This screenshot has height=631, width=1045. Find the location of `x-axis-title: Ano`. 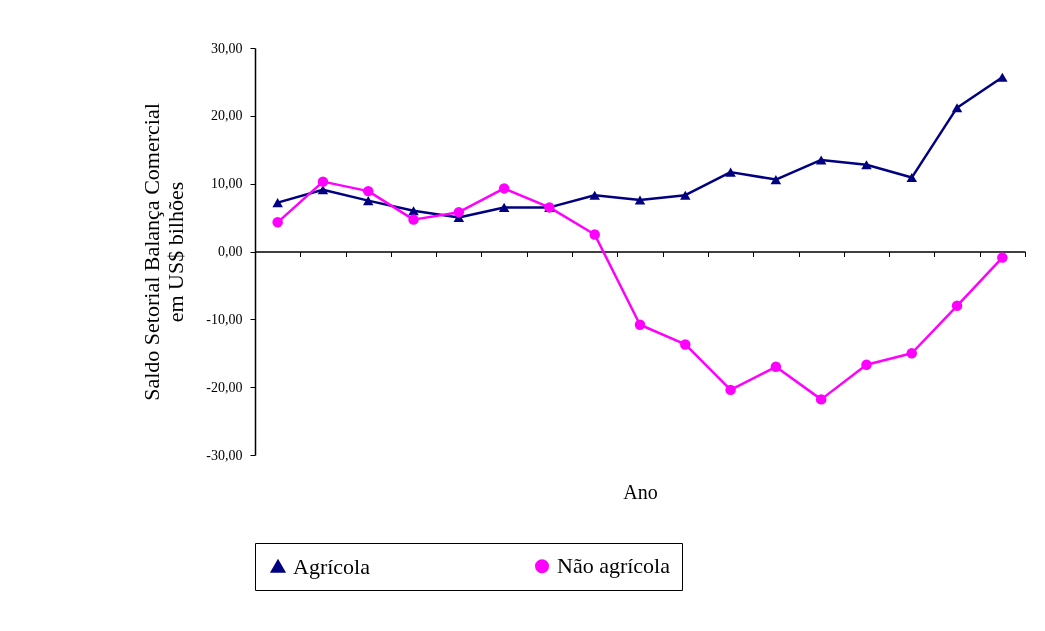

x-axis-title: Ano is located at coordinates (640, 492).